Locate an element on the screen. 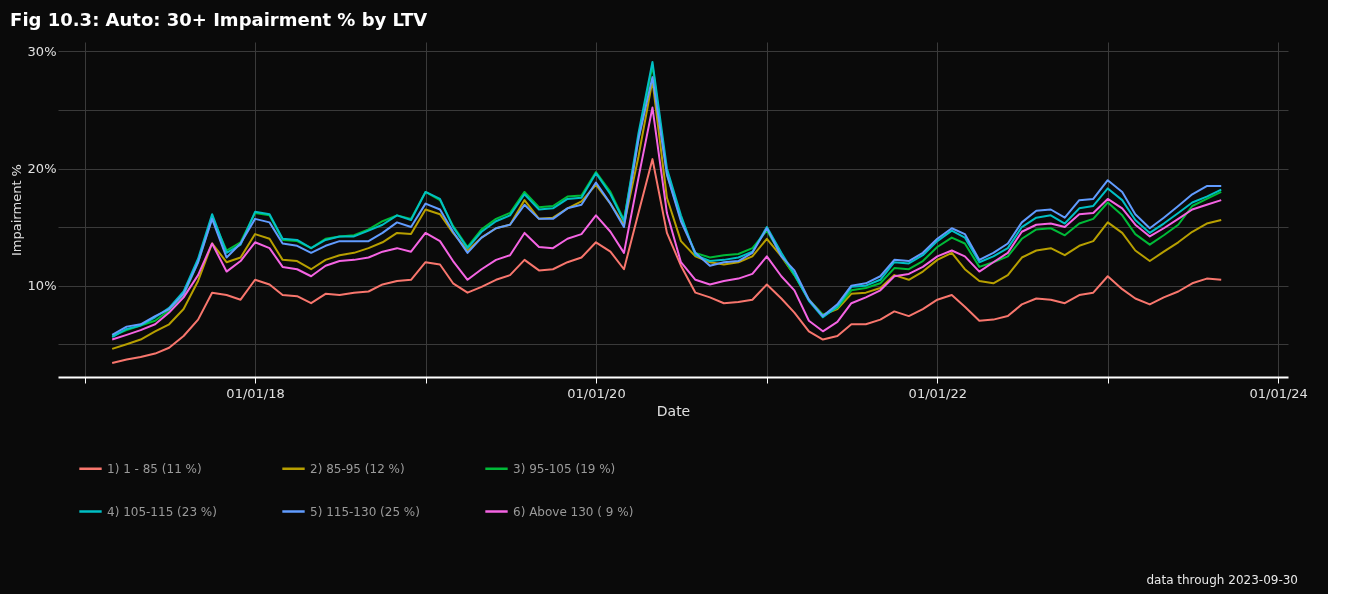 This screenshot has width=1350, height=604. y-tick-label: 10% is located at coordinates (42, 286).